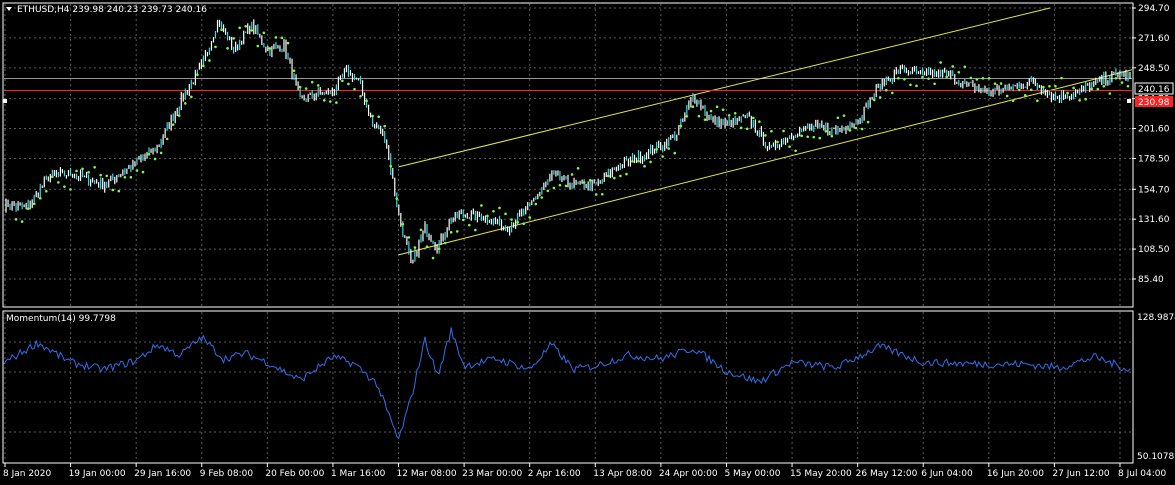  I want to click on time-axis-label: 20 Feb 00:00, so click(294, 474).